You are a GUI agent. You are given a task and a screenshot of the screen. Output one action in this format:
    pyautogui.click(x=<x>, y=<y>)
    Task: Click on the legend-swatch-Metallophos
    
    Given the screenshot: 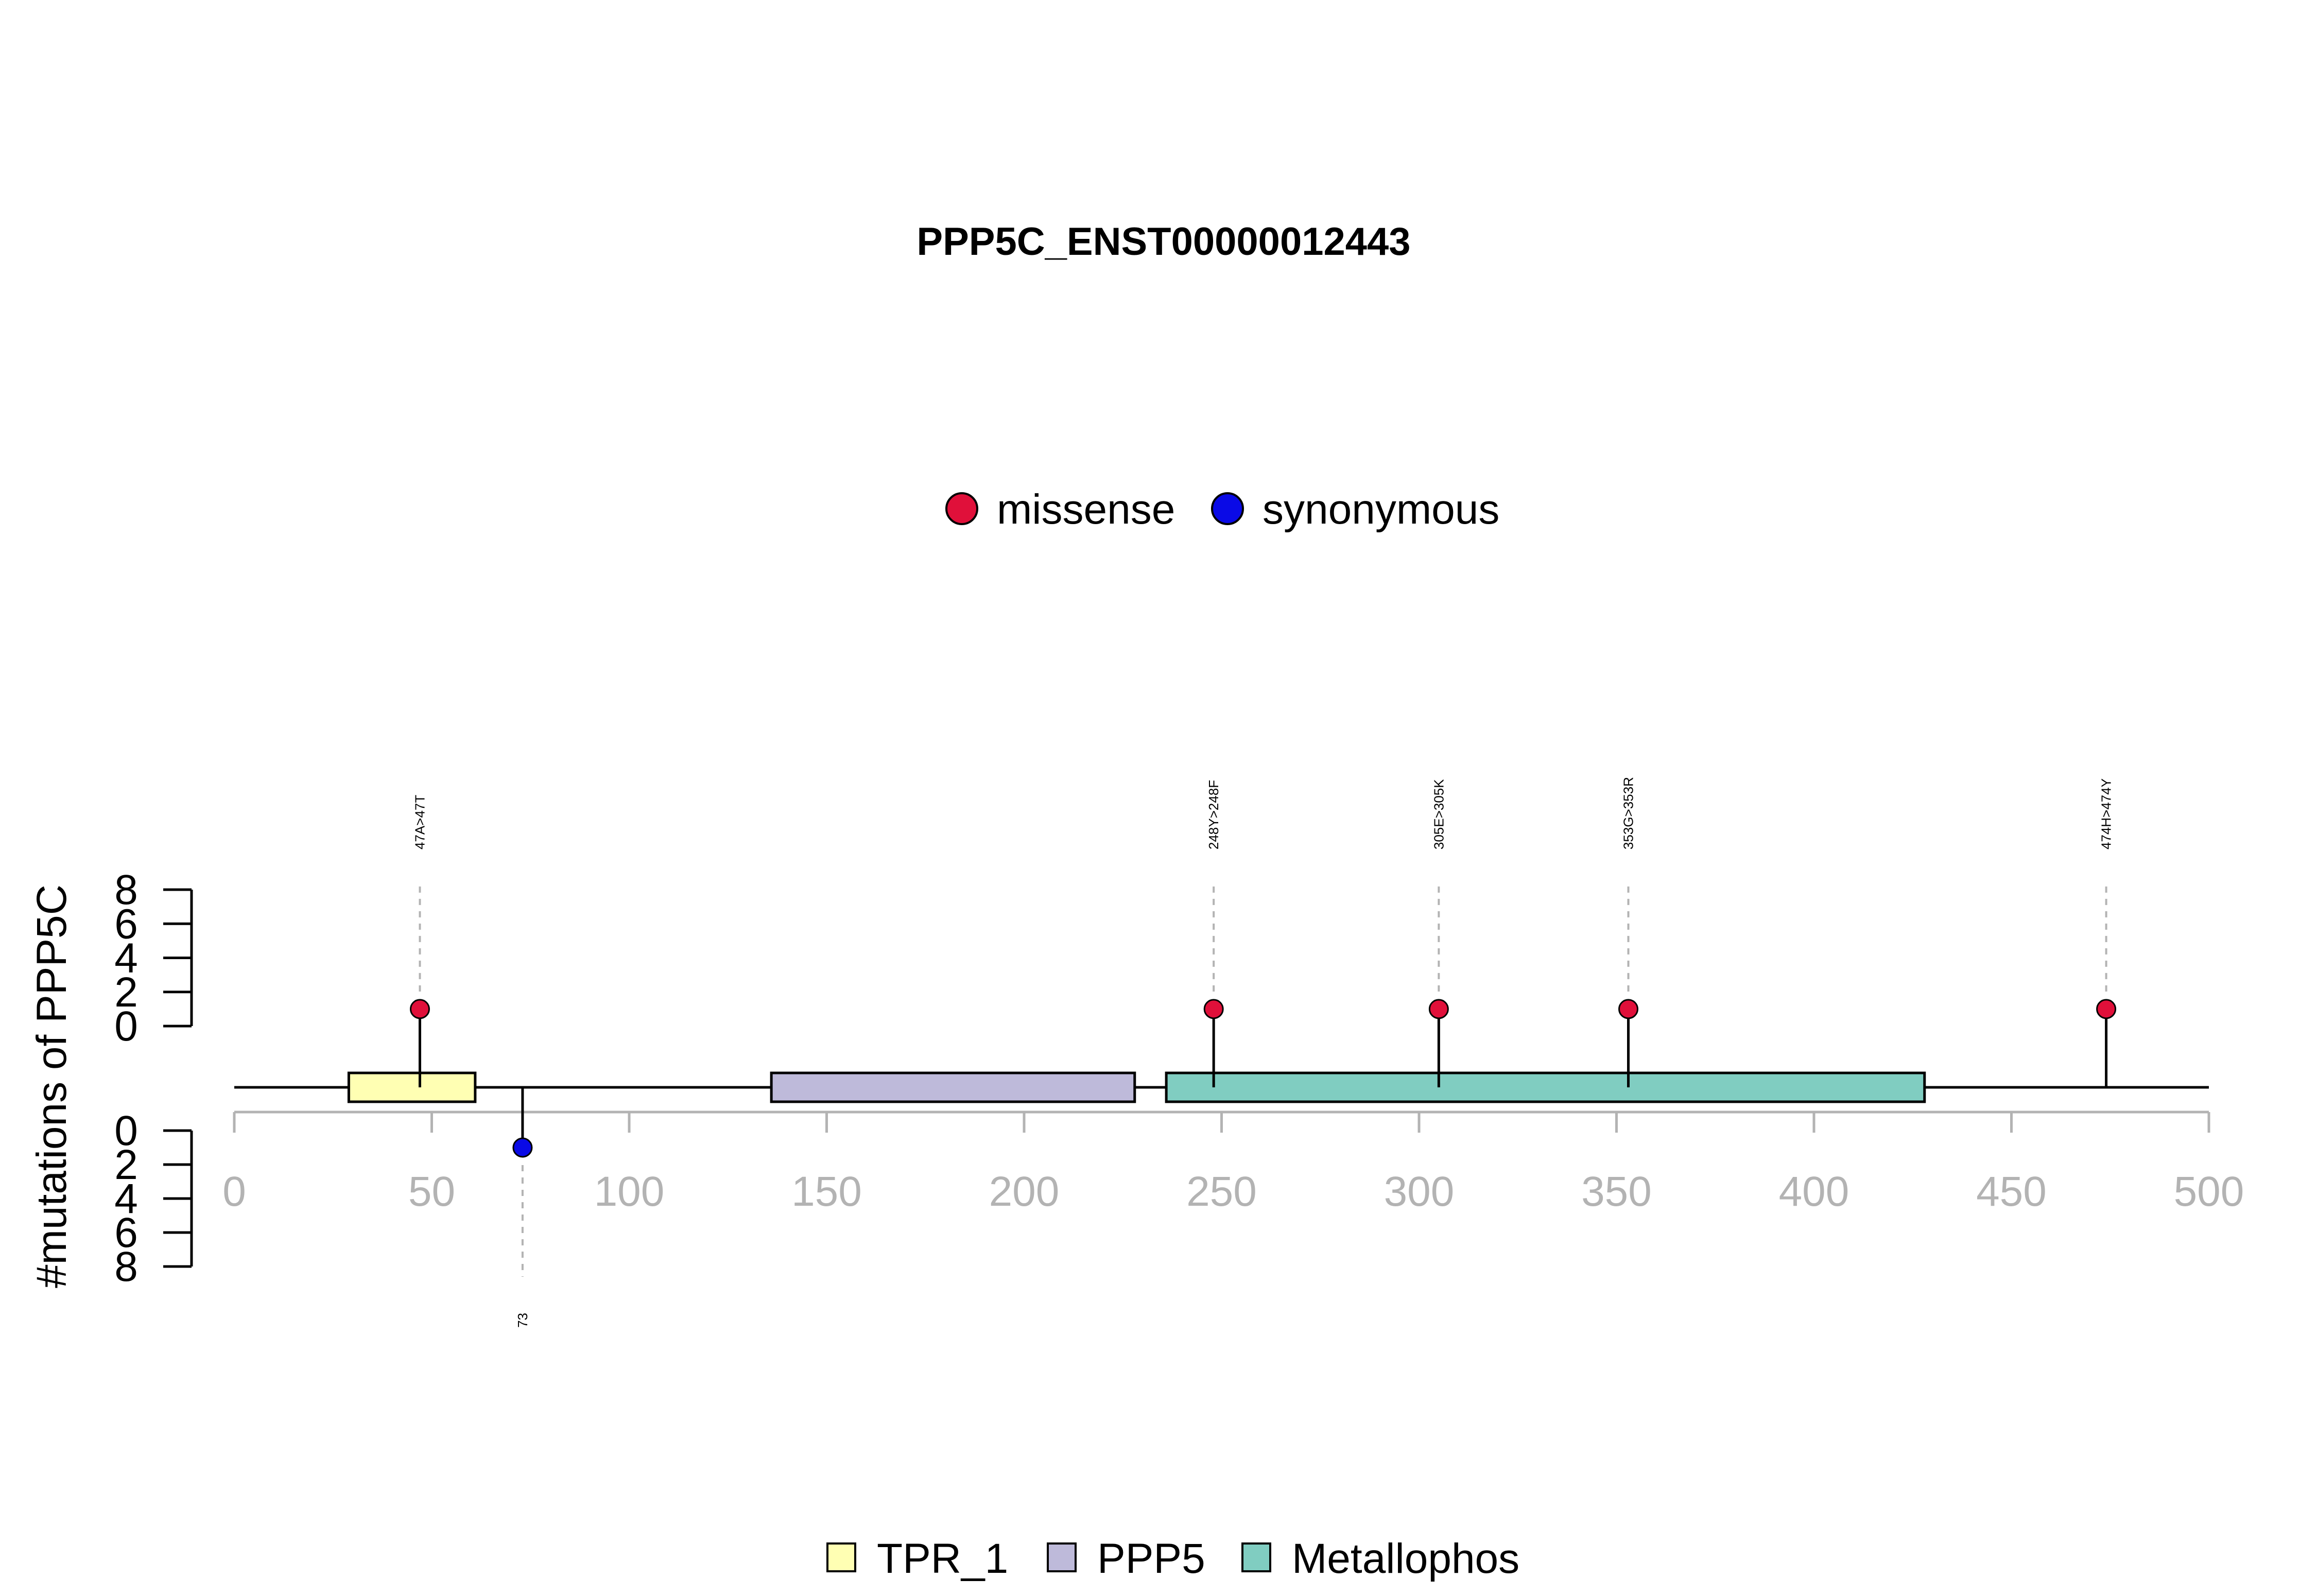 What is the action you would take?
    pyautogui.click(x=1256, y=1557)
    